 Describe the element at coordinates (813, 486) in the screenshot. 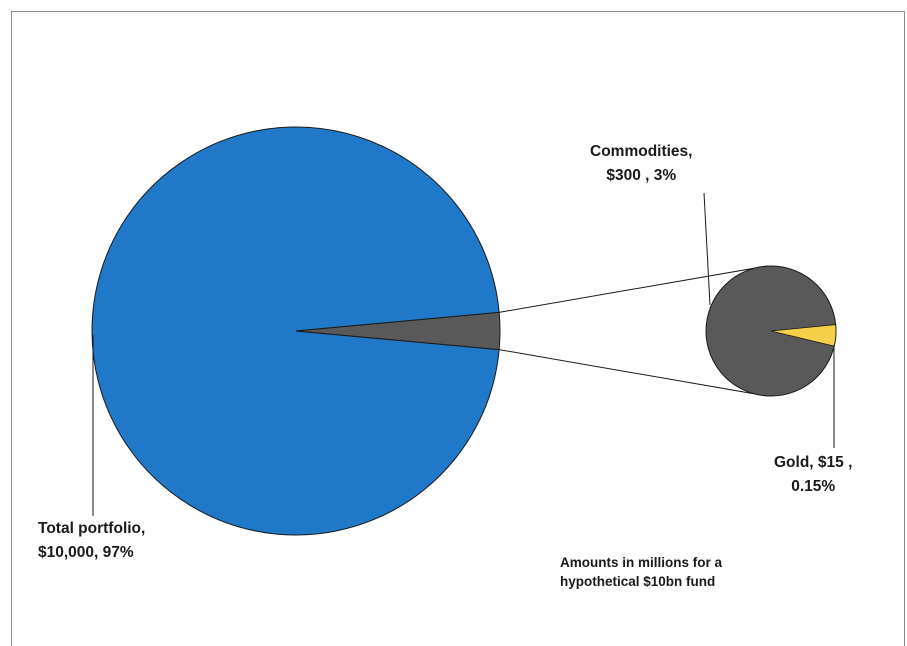

I see `gold-label-line2: 0.15%` at that location.